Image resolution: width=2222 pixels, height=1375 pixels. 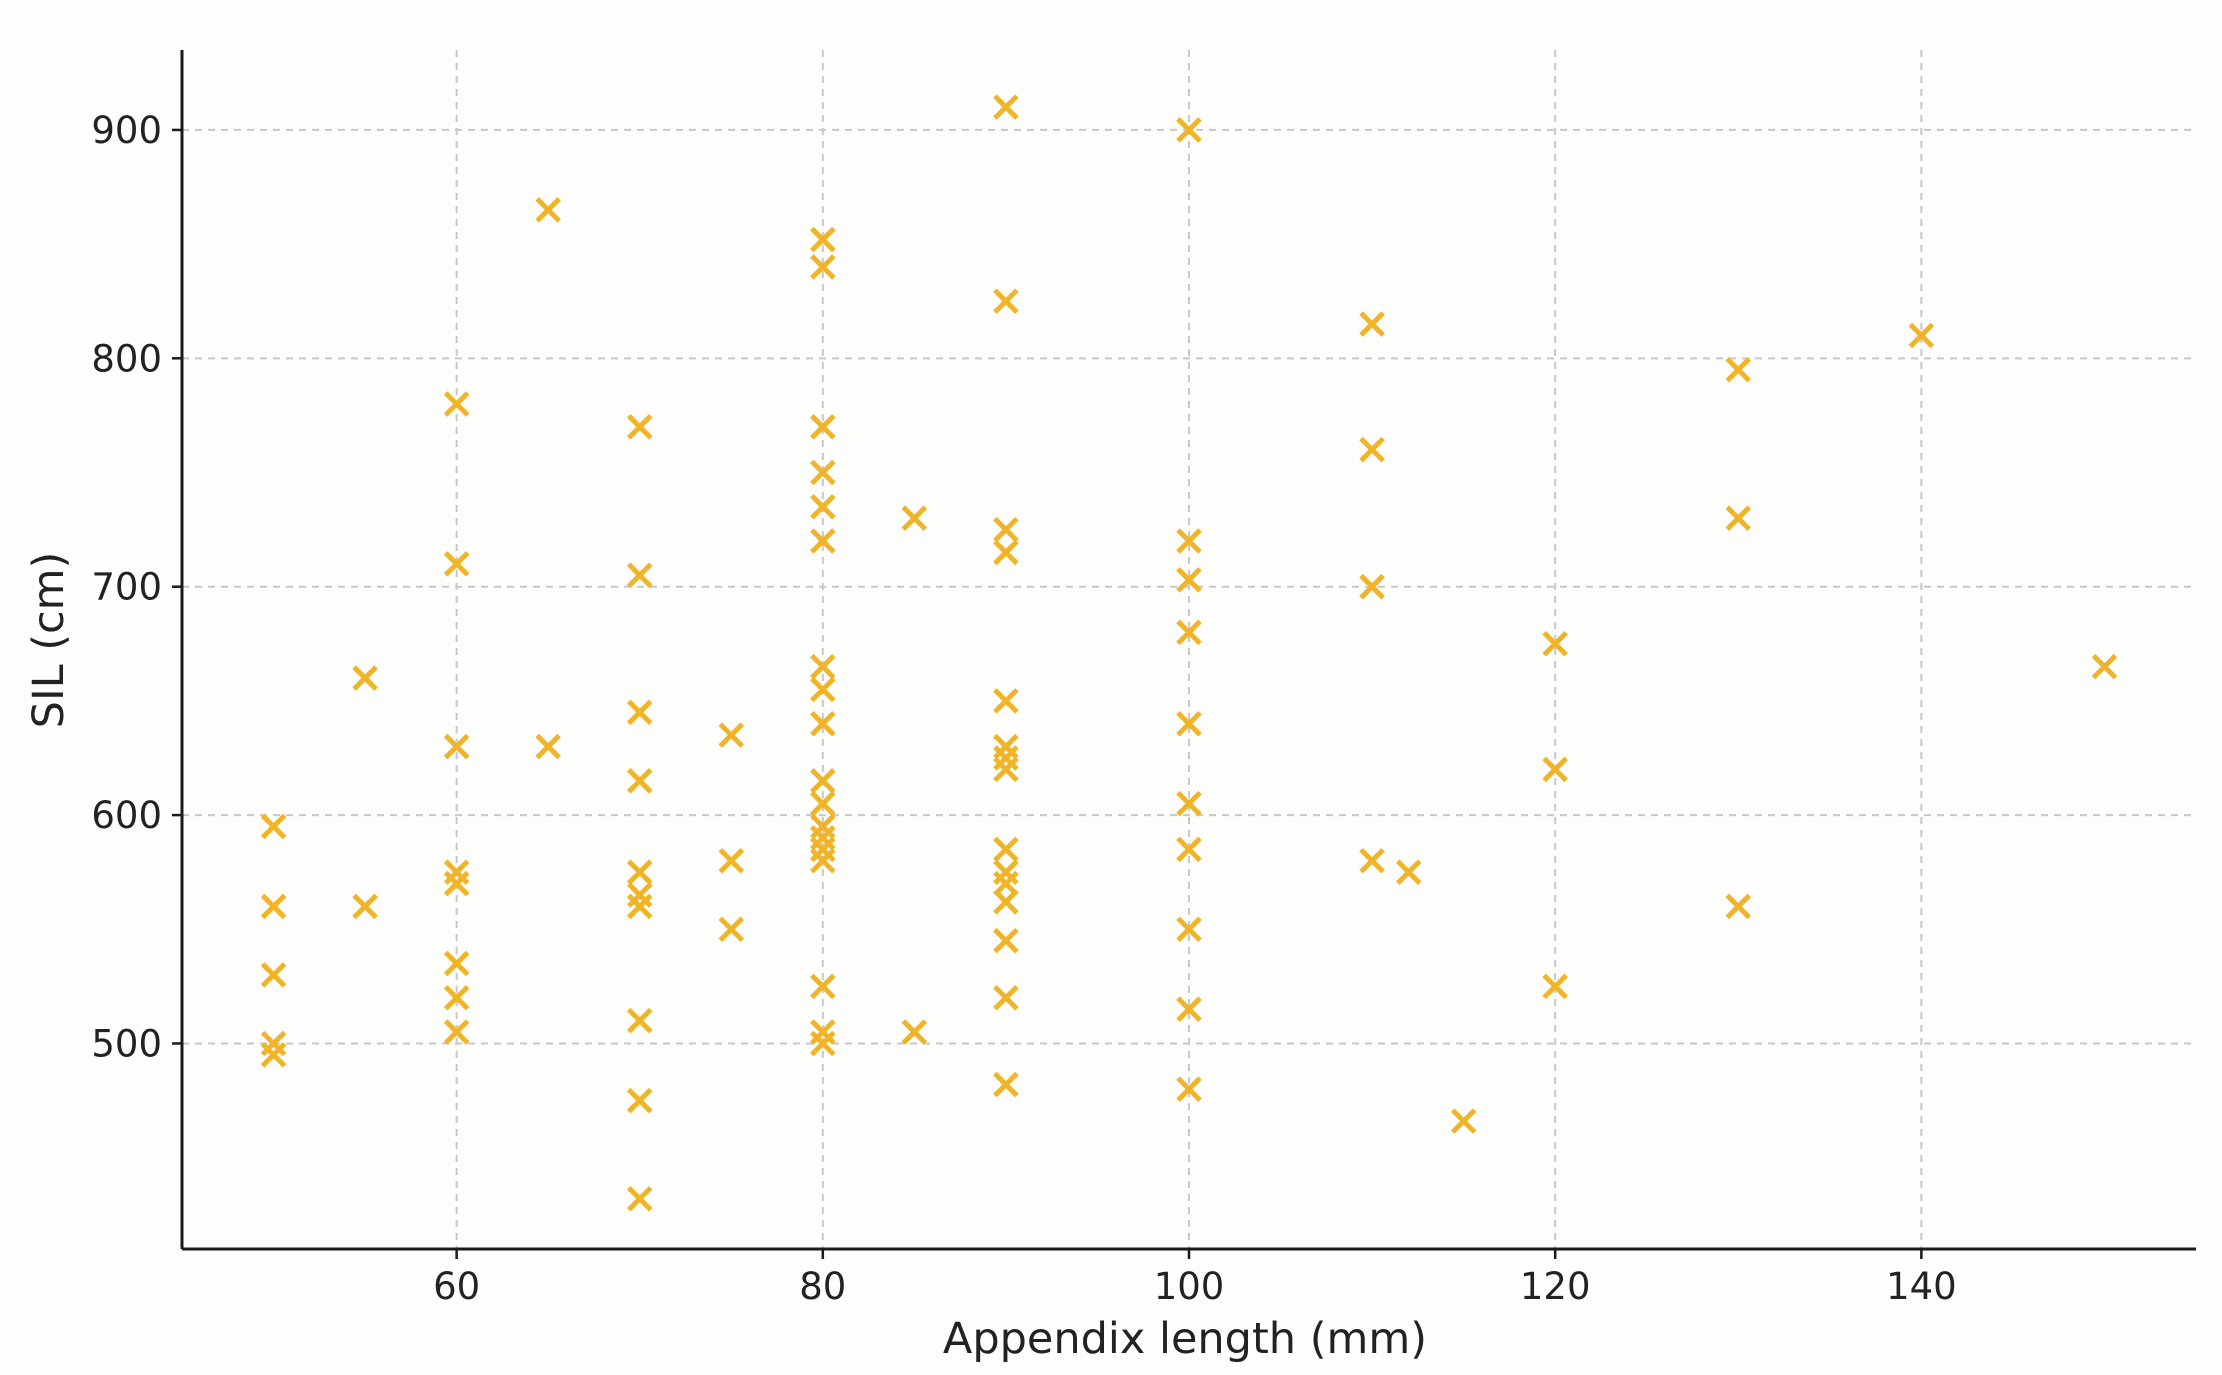 I want to click on x-tick-label: 60, so click(x=456, y=1286).